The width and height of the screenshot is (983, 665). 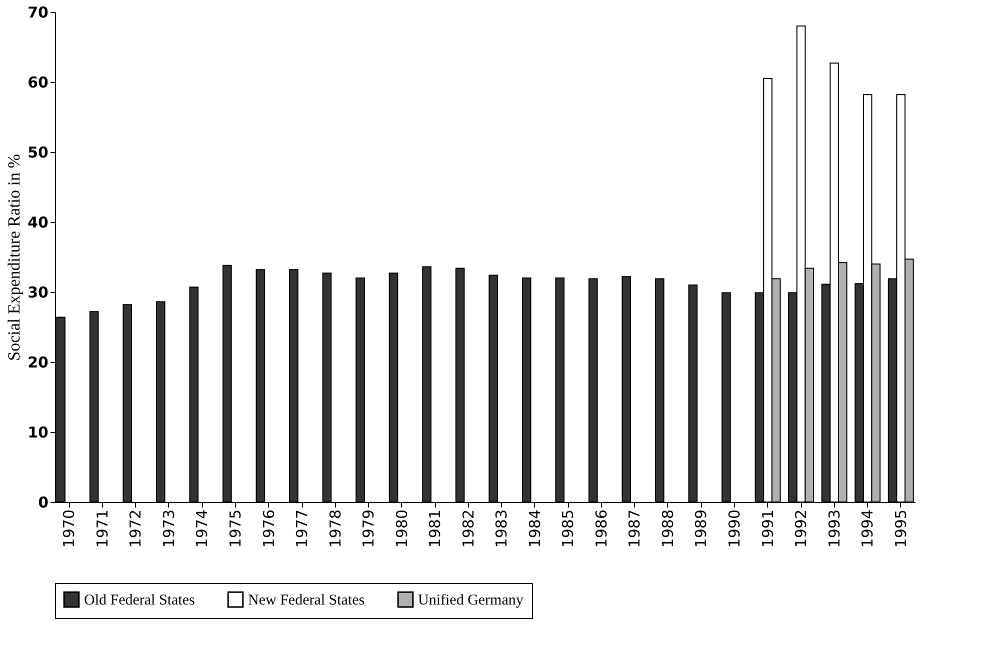 What do you see at coordinates (38, 83) in the screenshot?
I see `y-tick-label: 60` at bounding box center [38, 83].